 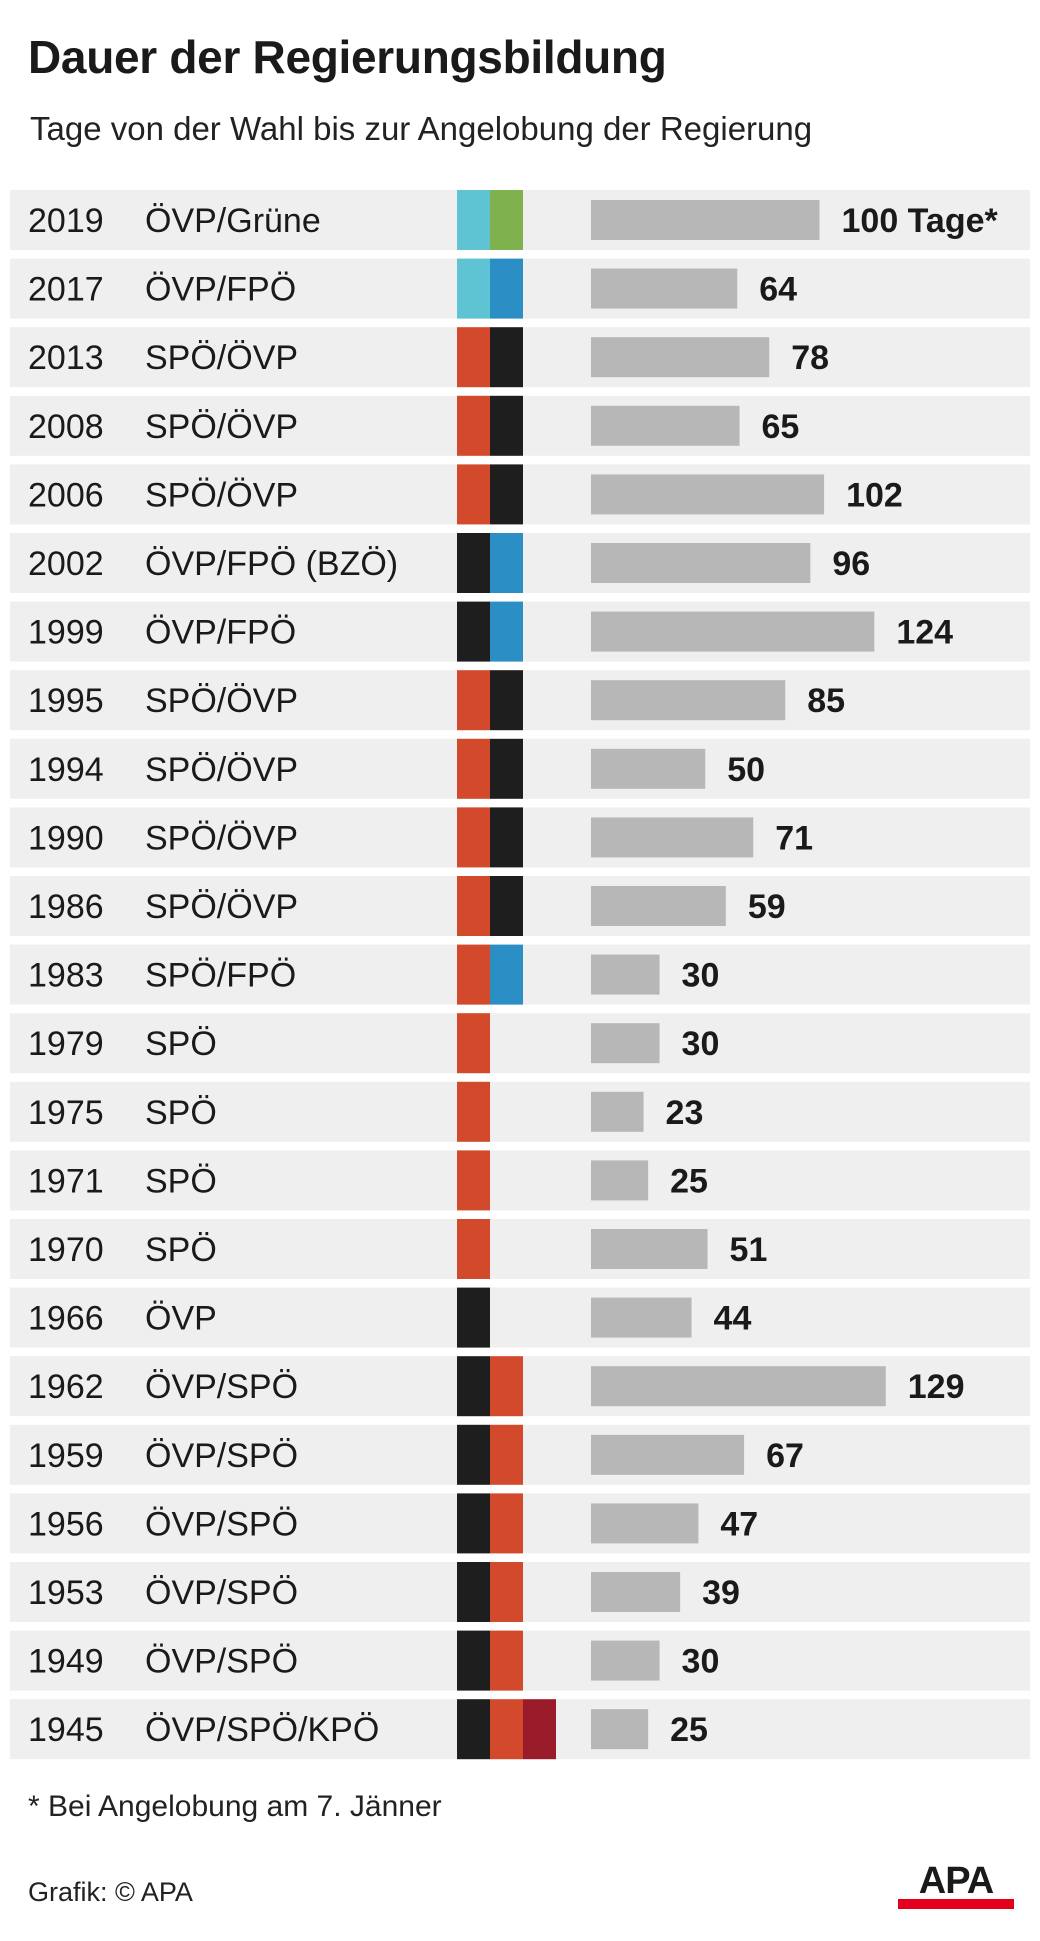 I want to click on year-label: 1962, so click(x=66, y=1387).